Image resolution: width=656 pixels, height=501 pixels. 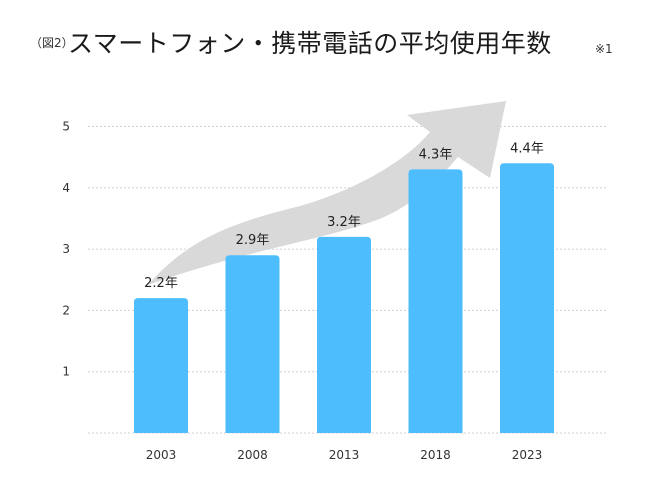 I want to click on y-axis: 1 2 3 4 5, so click(x=66, y=249).